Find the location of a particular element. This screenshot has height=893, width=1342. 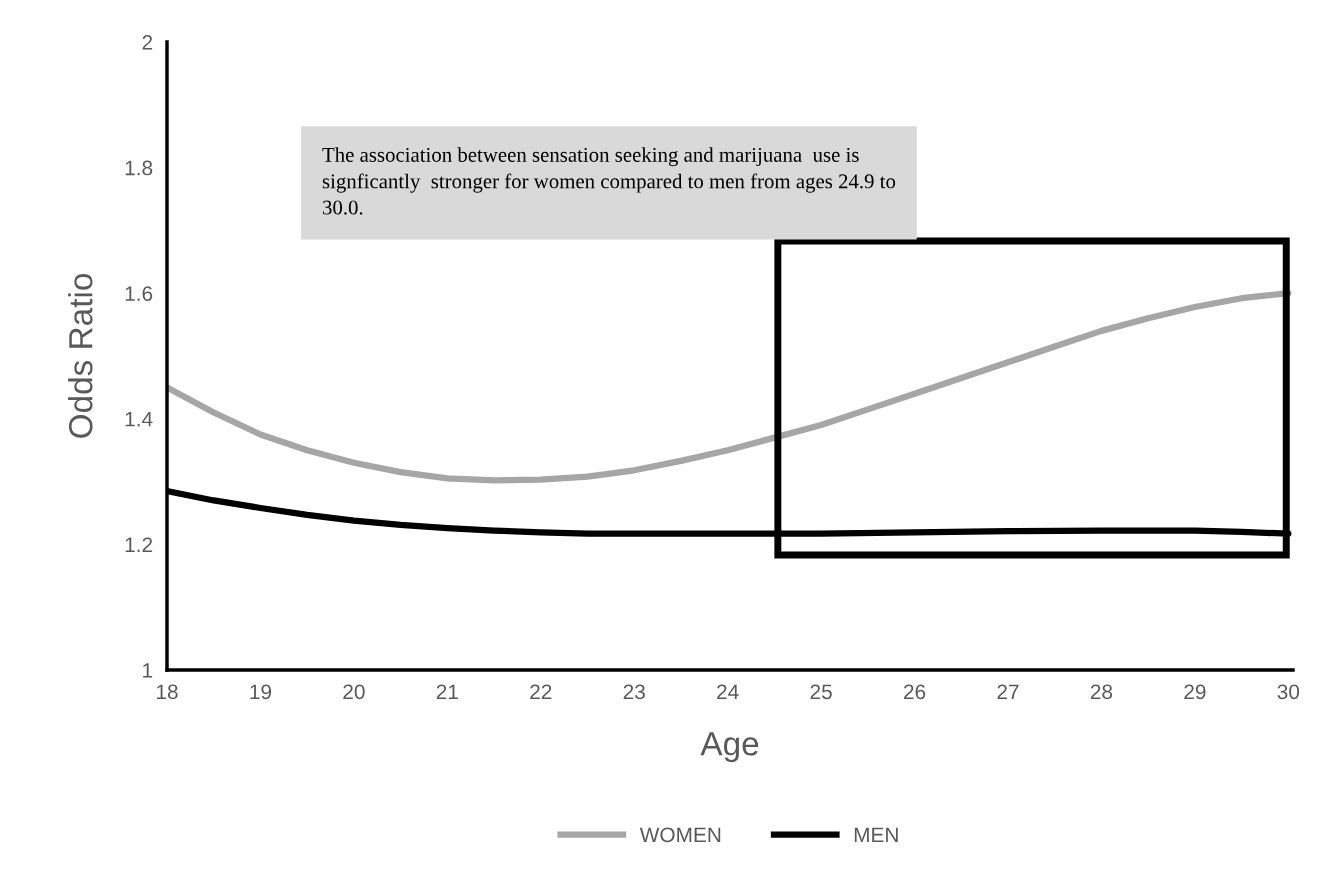

annotation: The association between sensation seeking and marijuana use is signficantly stronger for women compared to men from ages 24.9 to 30.0. is located at coordinates (609, 181).